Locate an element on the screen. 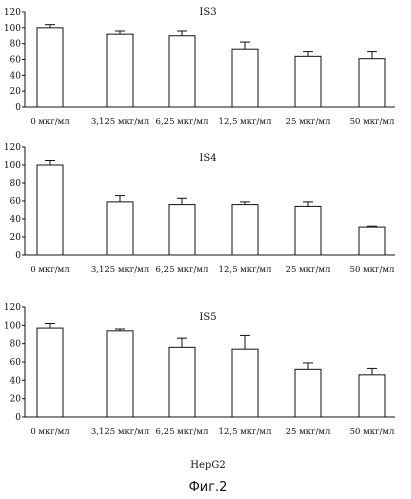 The width and height of the screenshot is (411, 499). figure-caption: Фиг.2 is located at coordinates (208, 487).